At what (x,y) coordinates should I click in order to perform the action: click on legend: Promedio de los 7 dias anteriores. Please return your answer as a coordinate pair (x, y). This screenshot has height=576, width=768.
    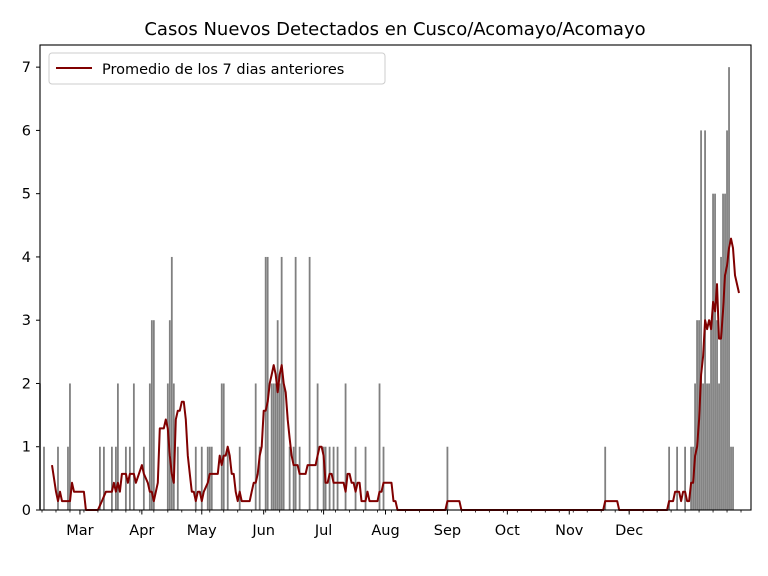
    Looking at the image, I should click on (217, 68).